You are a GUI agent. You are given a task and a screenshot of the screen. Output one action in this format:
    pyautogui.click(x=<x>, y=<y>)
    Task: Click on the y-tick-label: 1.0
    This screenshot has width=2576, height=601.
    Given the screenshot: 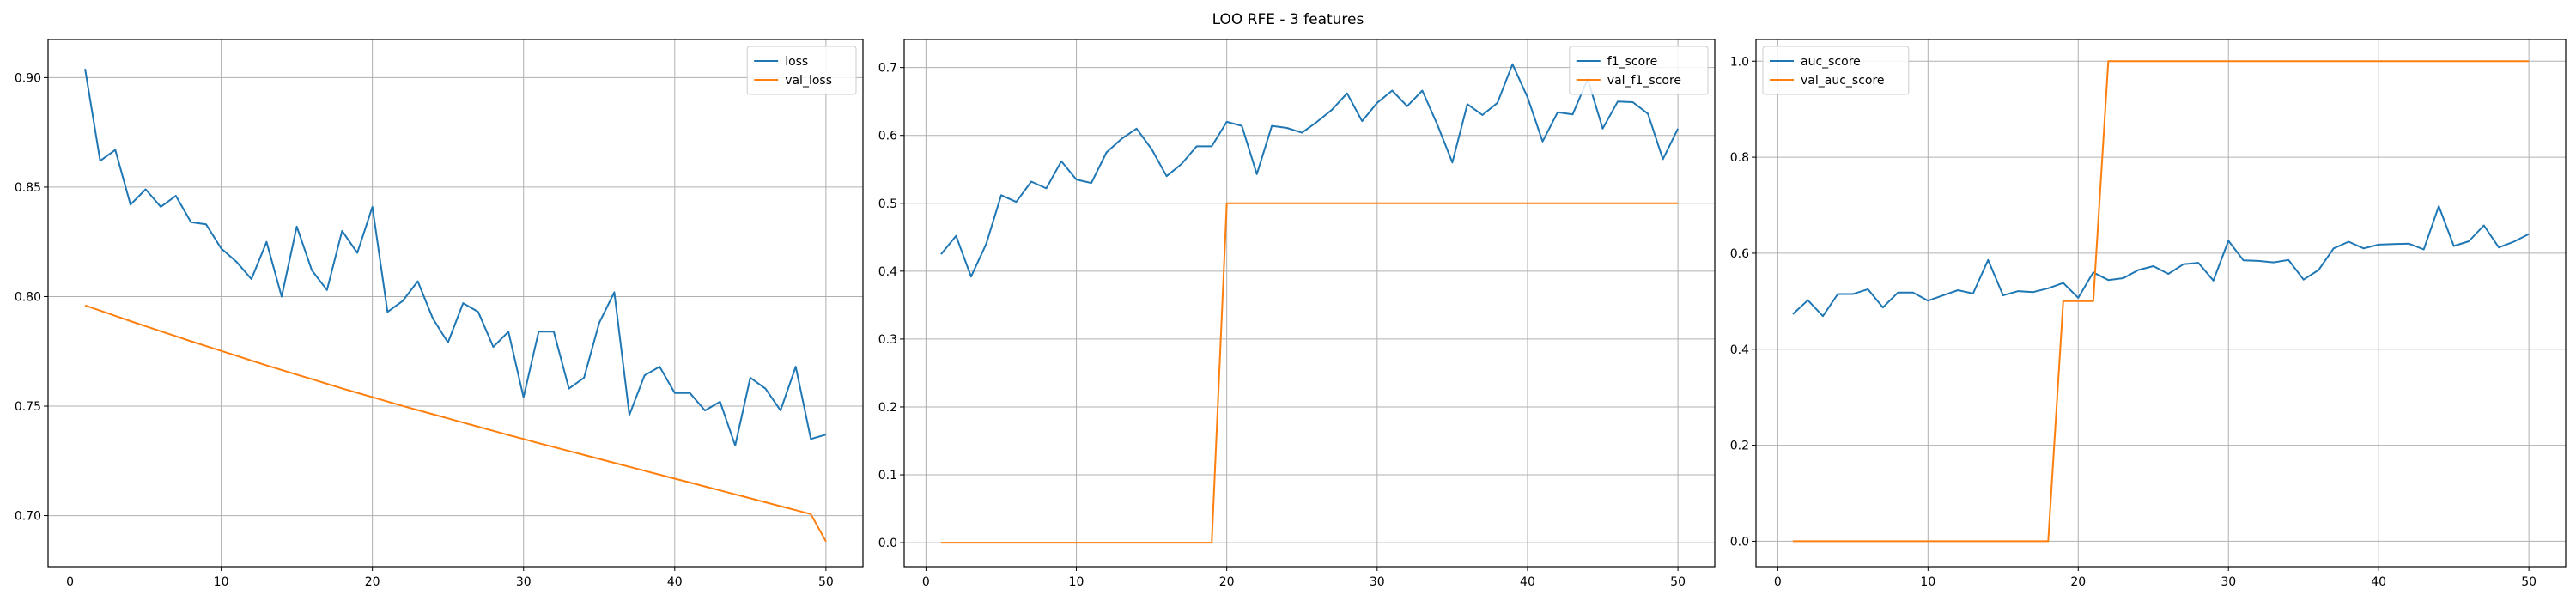 What is the action you would take?
    pyautogui.click(x=1740, y=62)
    